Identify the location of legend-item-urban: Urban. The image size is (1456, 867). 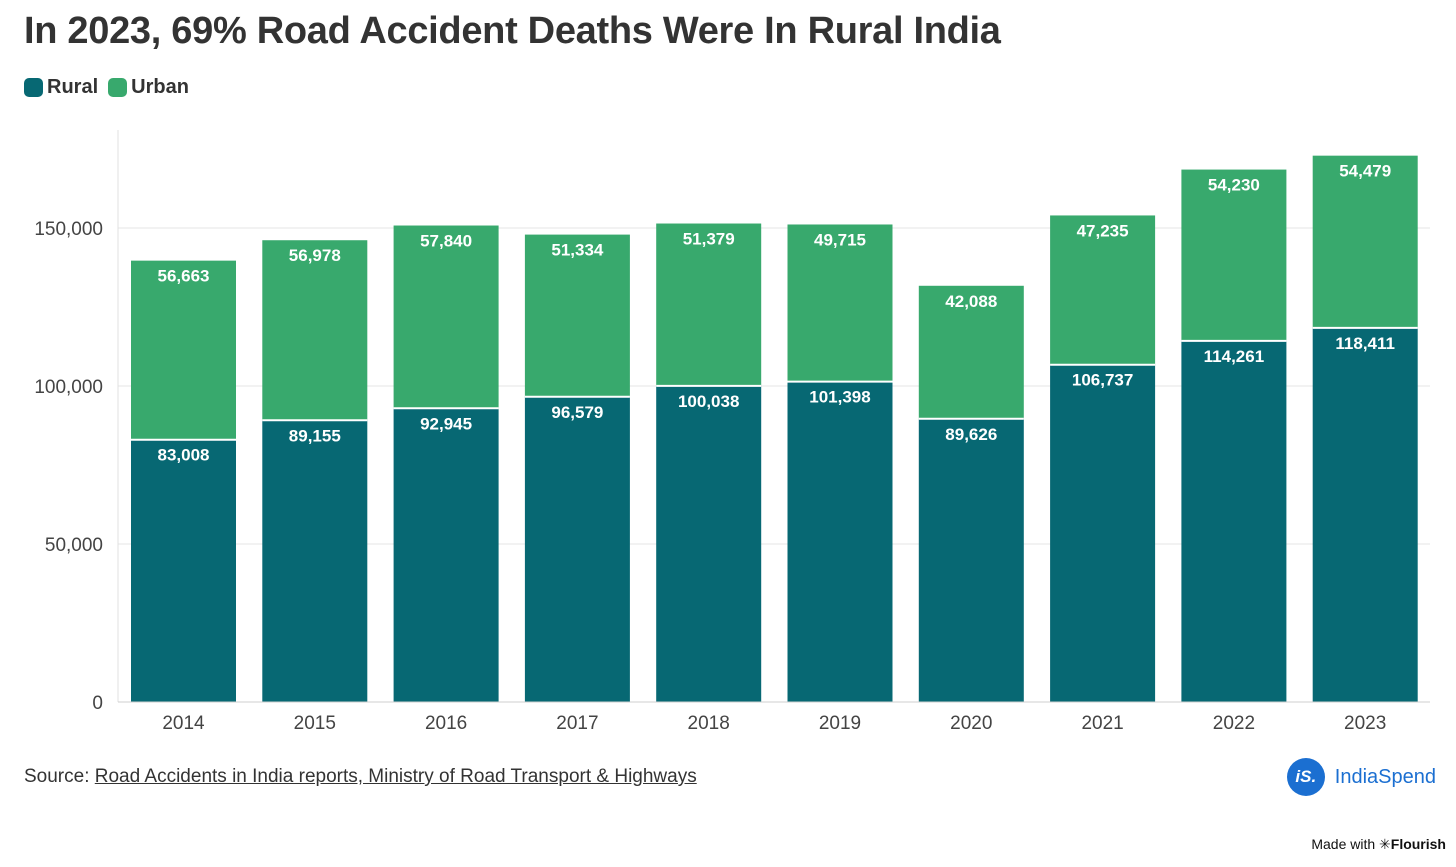
(148, 87).